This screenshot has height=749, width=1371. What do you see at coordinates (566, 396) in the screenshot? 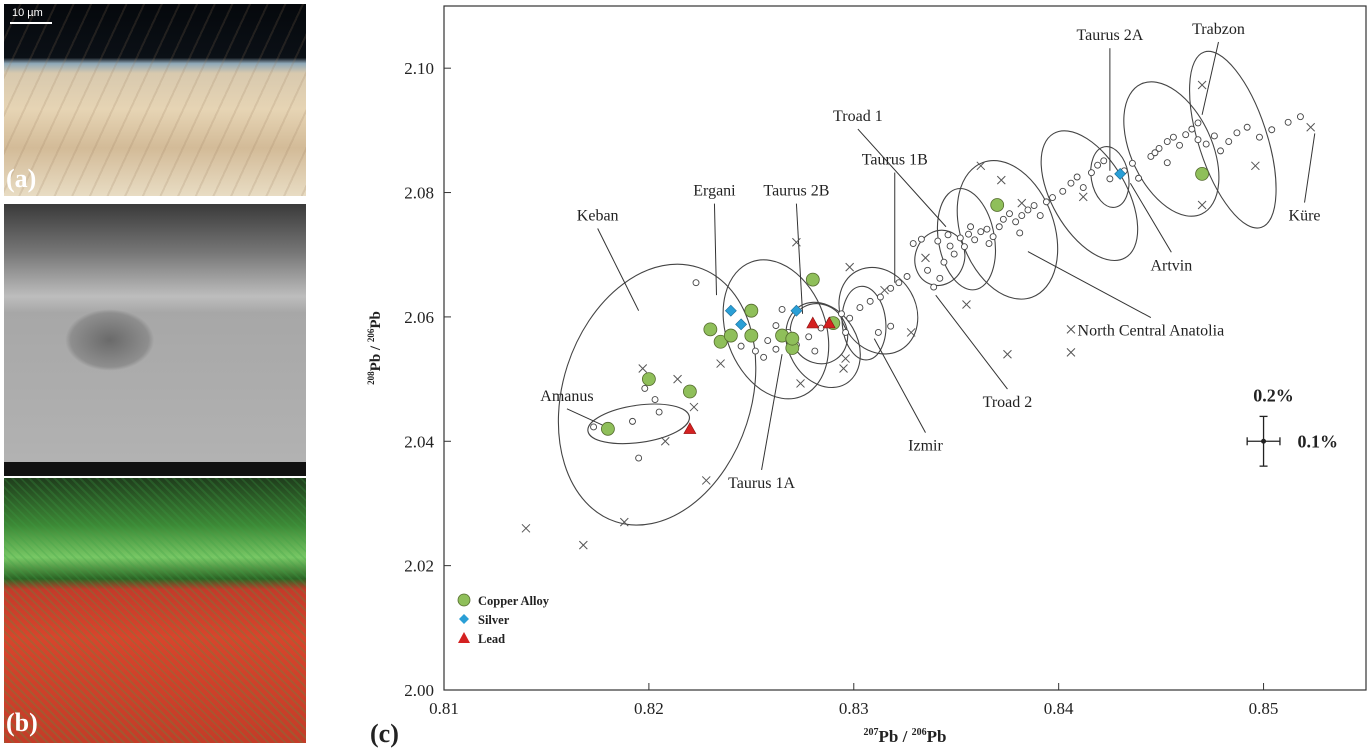
I see `region-label-amanus: Amanus` at bounding box center [566, 396].